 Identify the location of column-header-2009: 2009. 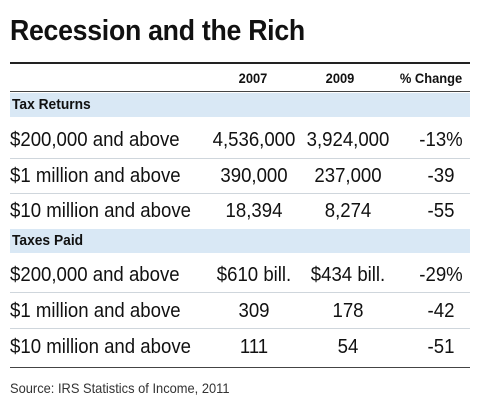
(340, 78).